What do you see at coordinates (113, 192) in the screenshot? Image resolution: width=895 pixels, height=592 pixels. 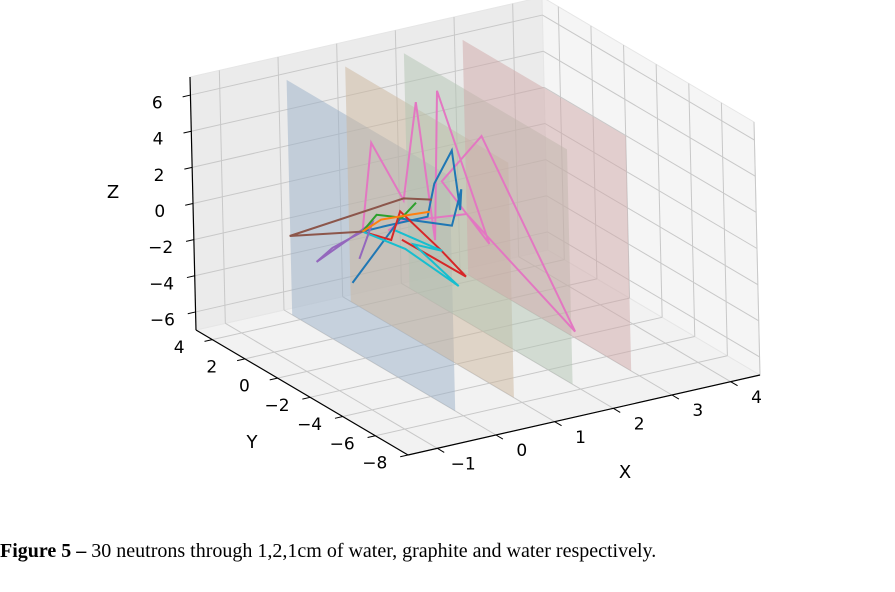 I see `z-axis-label: Z` at bounding box center [113, 192].